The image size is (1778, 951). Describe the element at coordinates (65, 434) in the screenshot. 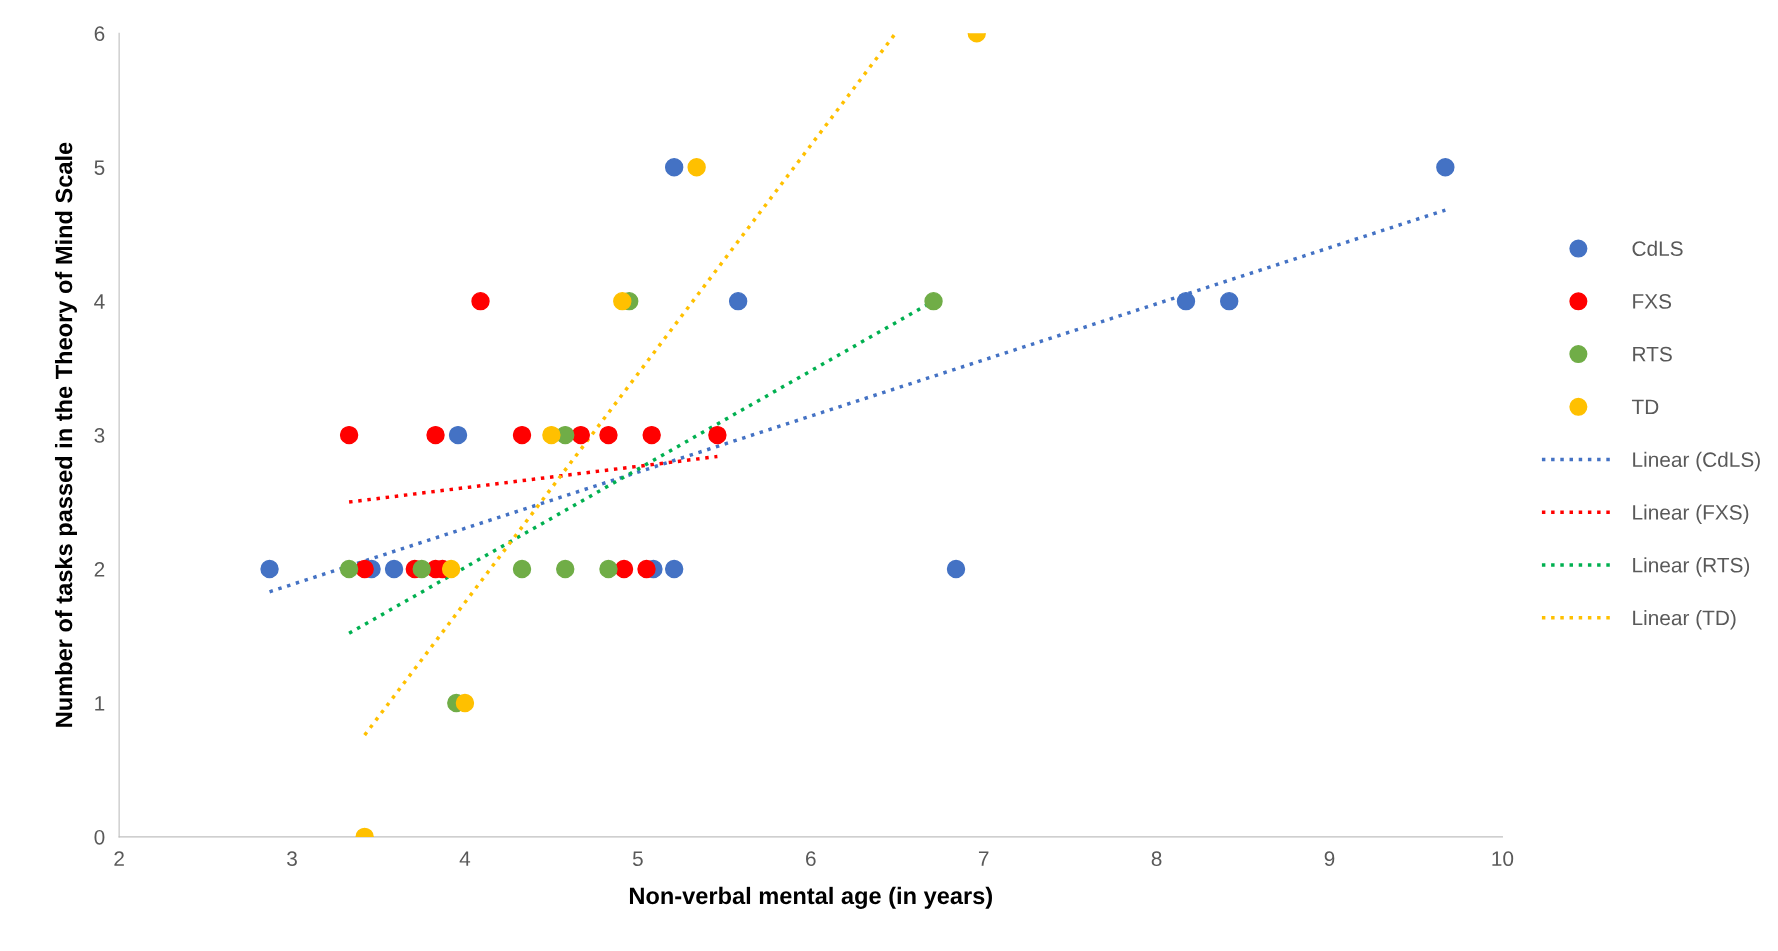

I see `y-axis-title: Number of tasks passed in the Theory of Mind Scale` at that location.